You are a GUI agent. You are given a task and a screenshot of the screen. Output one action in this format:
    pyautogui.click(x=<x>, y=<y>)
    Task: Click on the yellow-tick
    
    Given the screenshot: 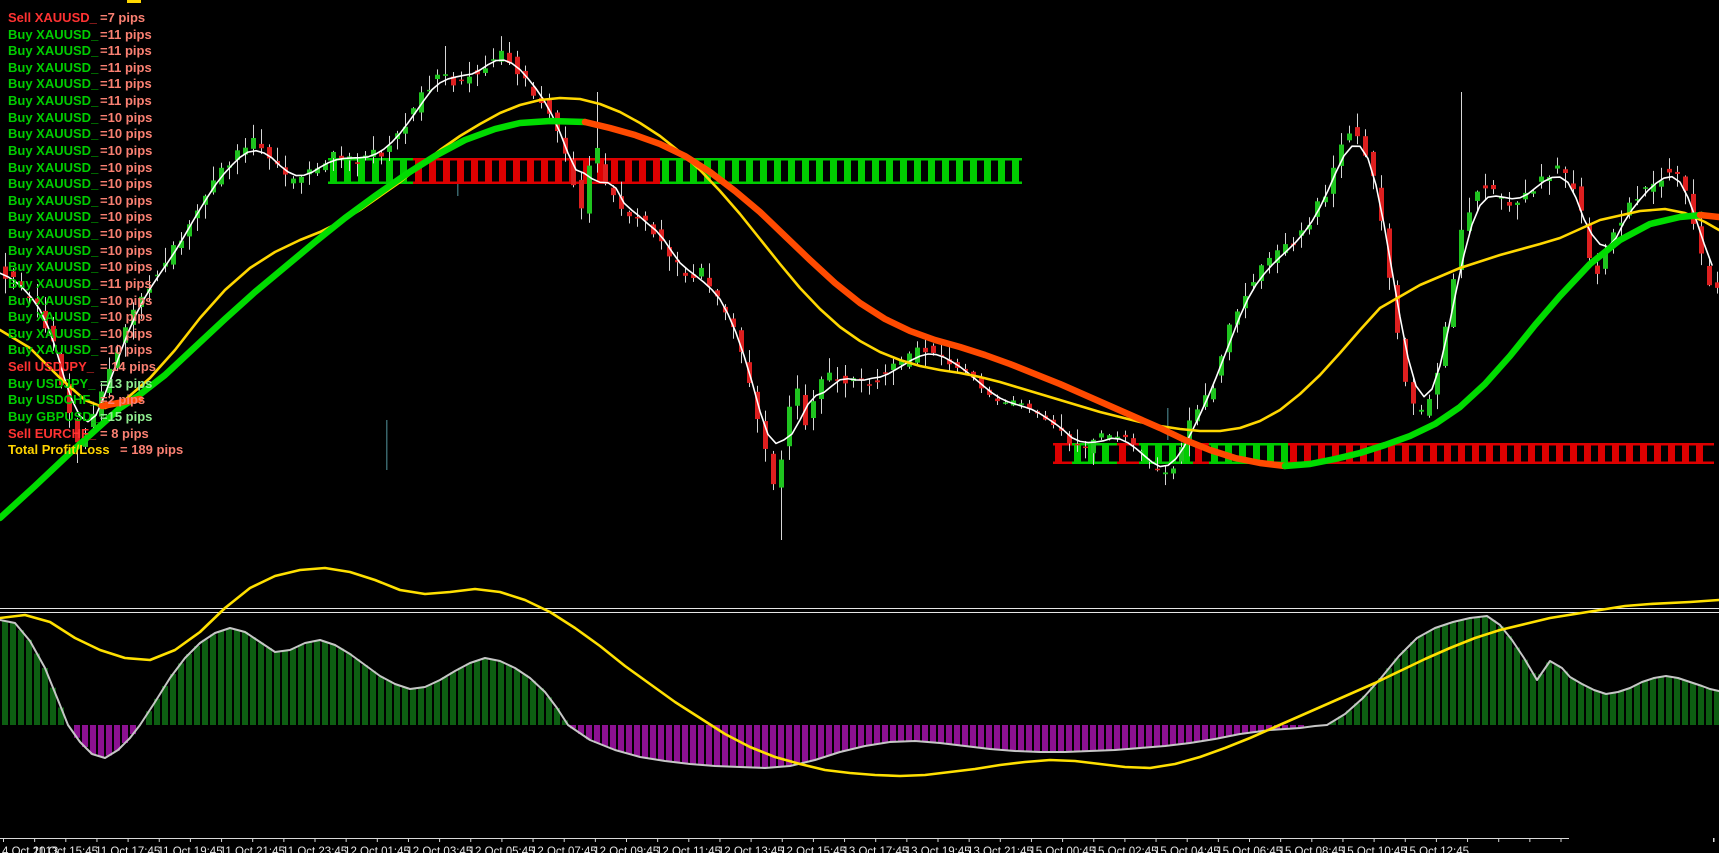 What is the action you would take?
    pyautogui.click(x=134, y=1)
    